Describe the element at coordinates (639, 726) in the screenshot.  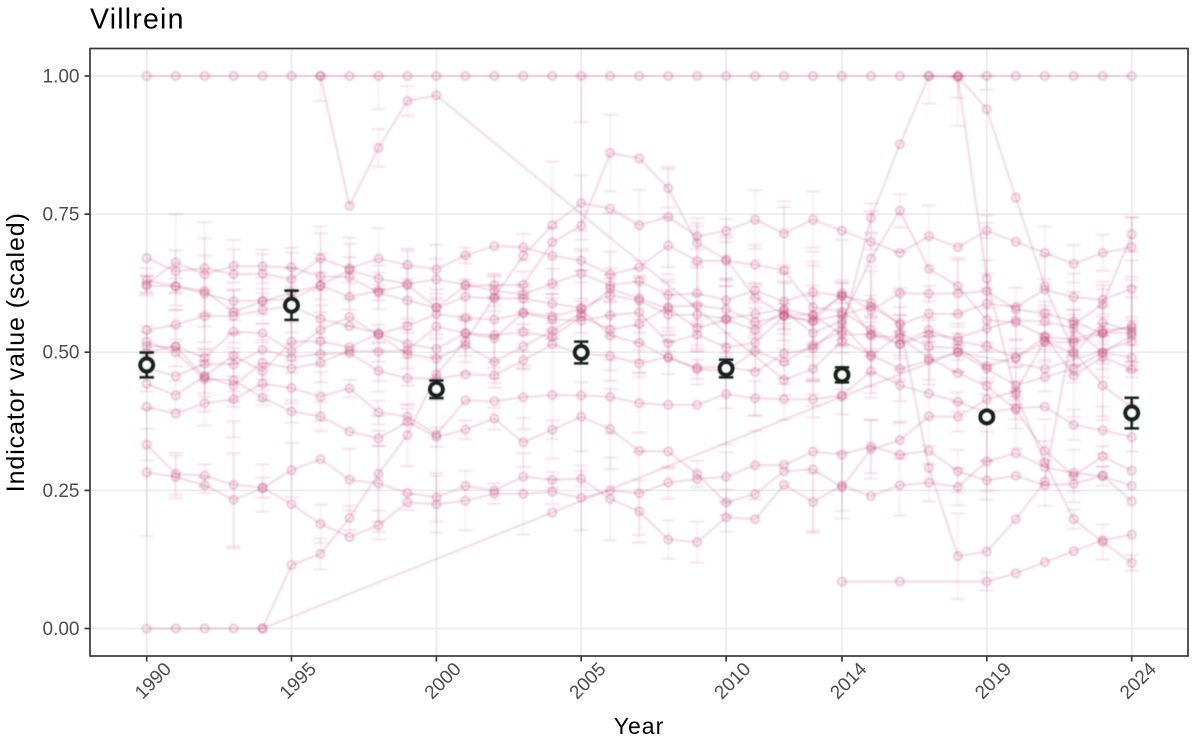
I see `svg-text: Year` at that location.